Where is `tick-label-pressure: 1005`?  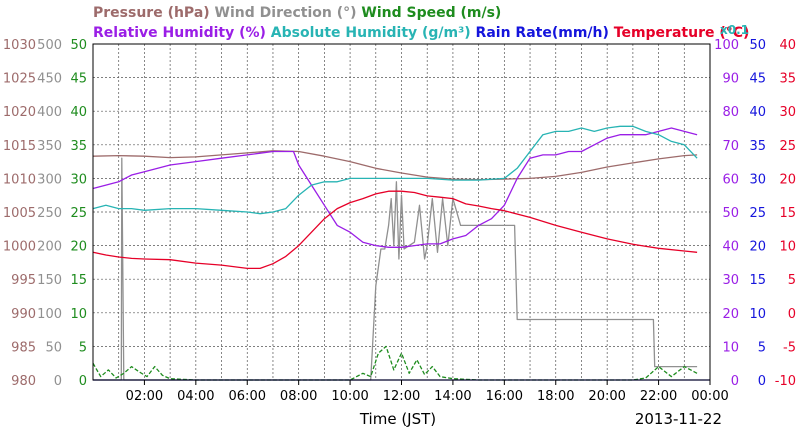
tick-label-pressure: 1005 is located at coordinates (19, 213).